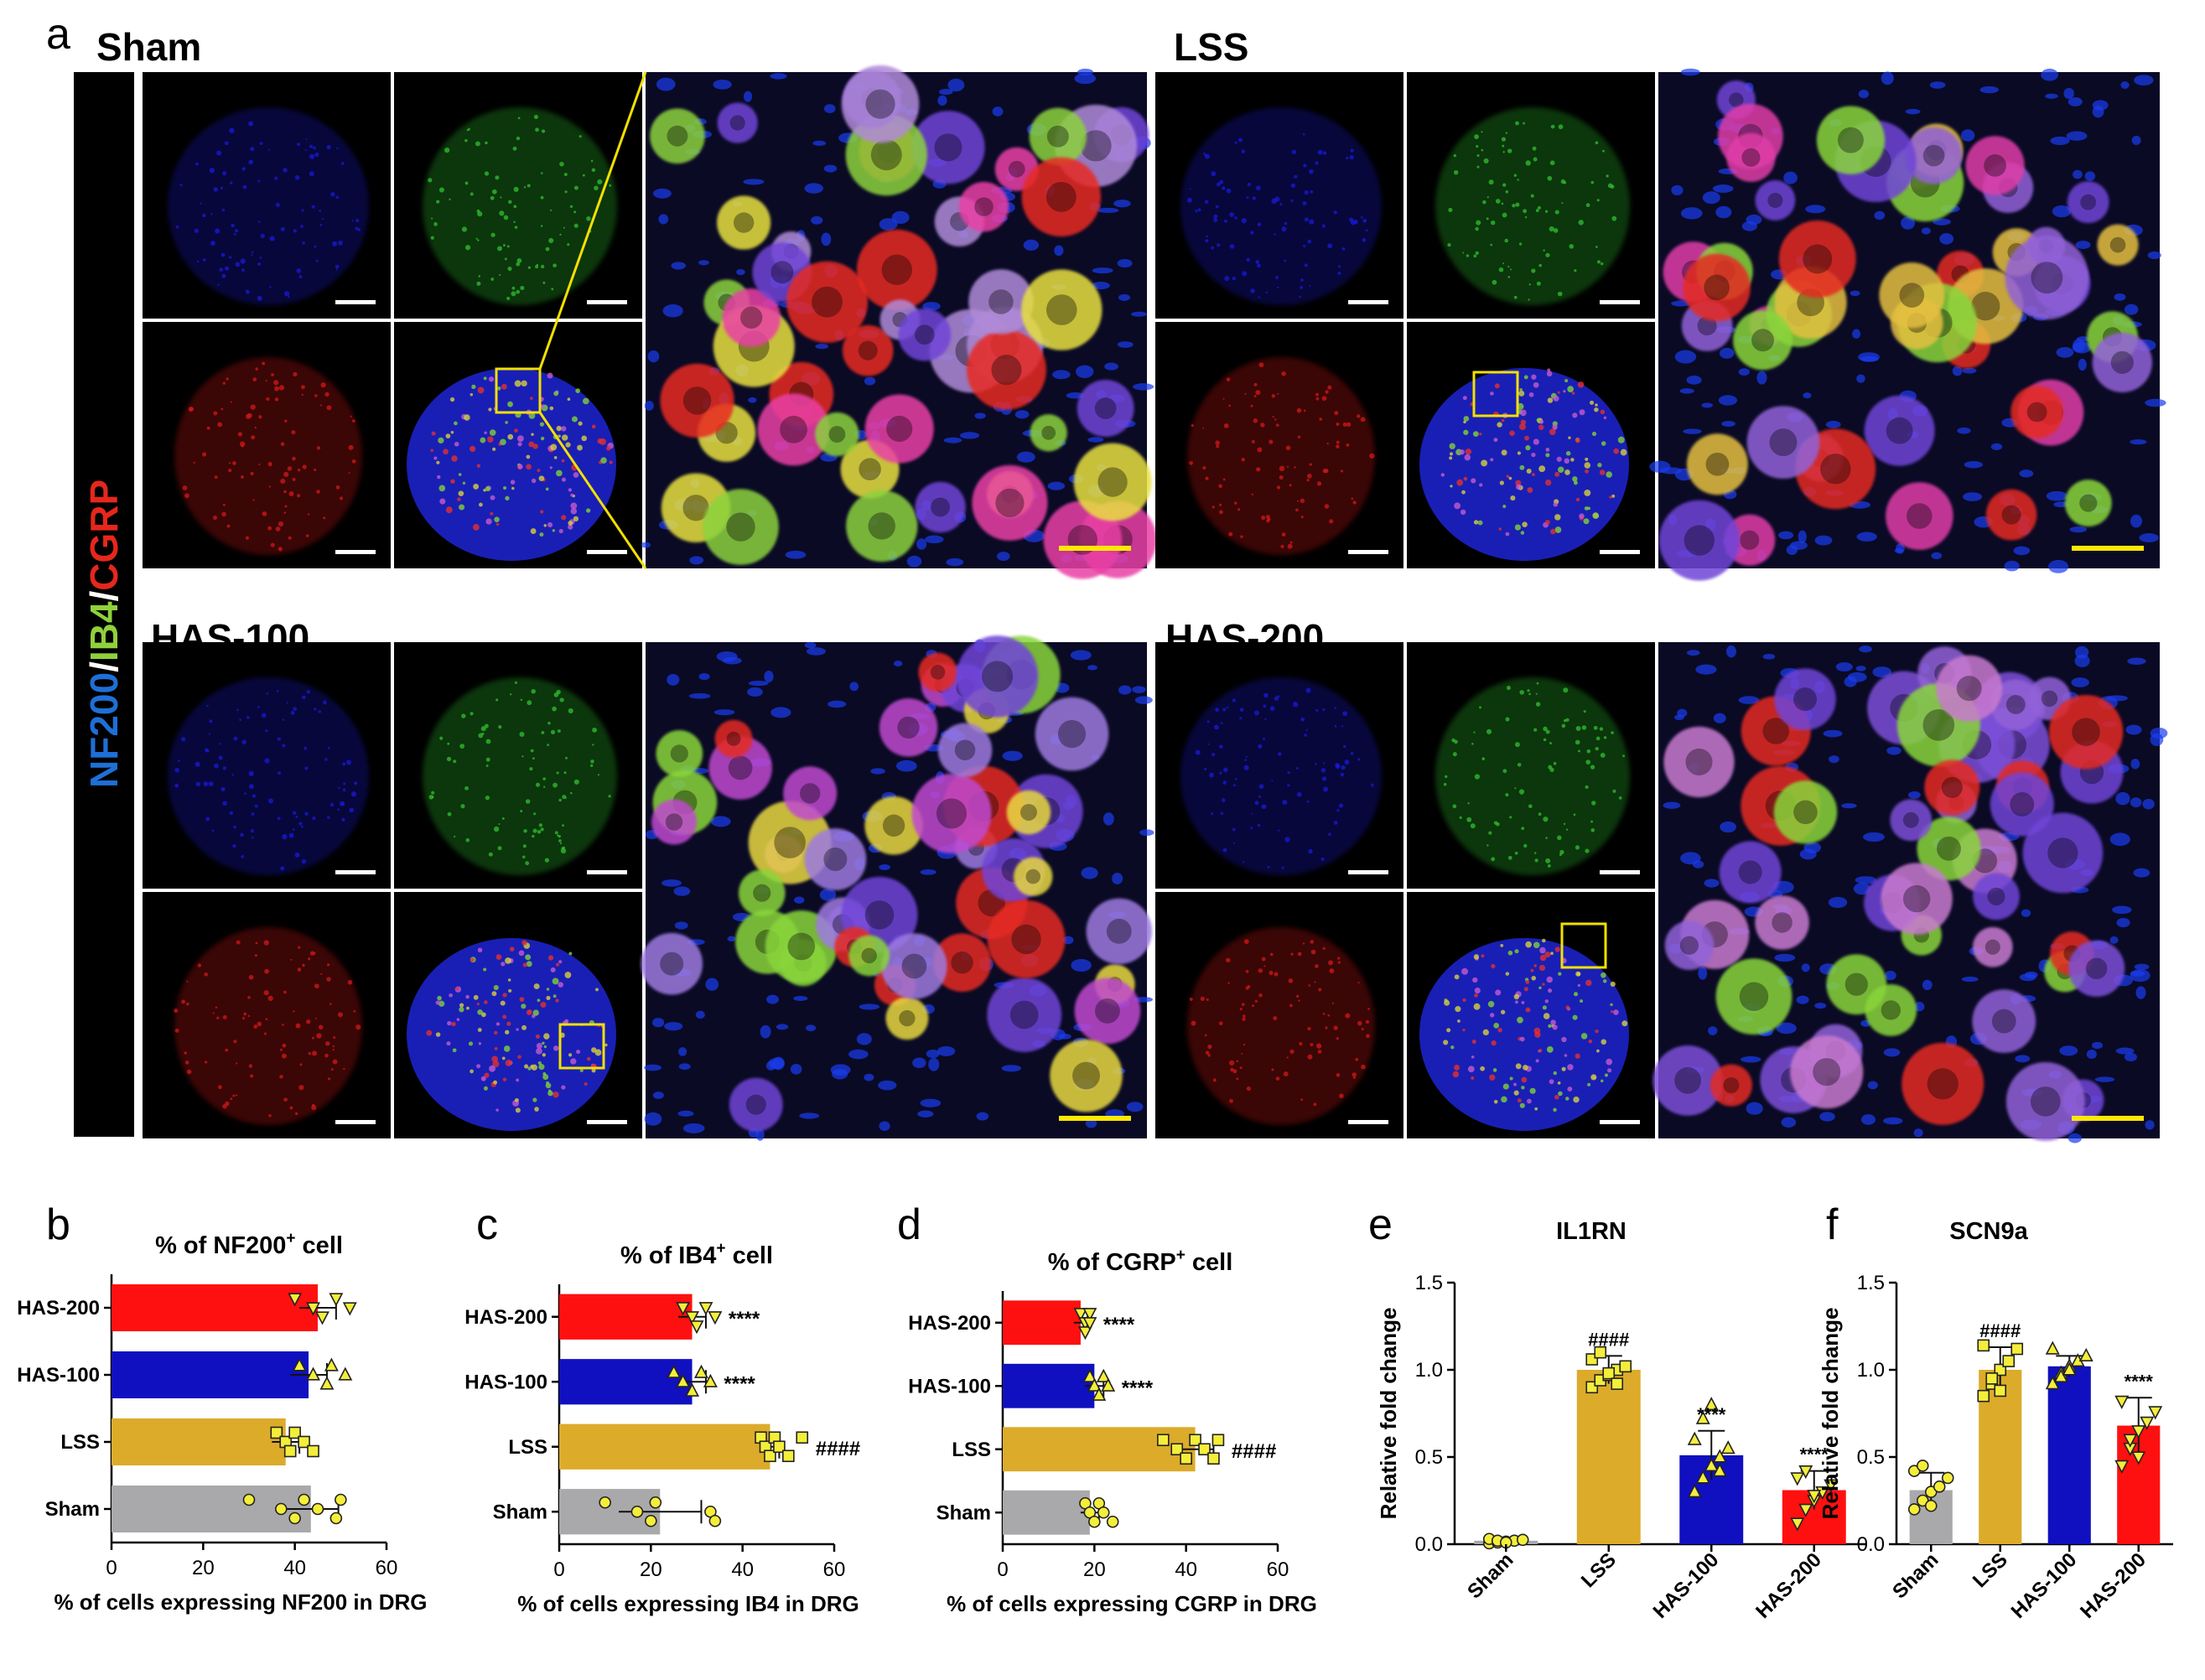 The image size is (2205, 1680). Describe the element at coordinates (739, 1383) in the screenshot. I see `significance-label: ****` at that location.